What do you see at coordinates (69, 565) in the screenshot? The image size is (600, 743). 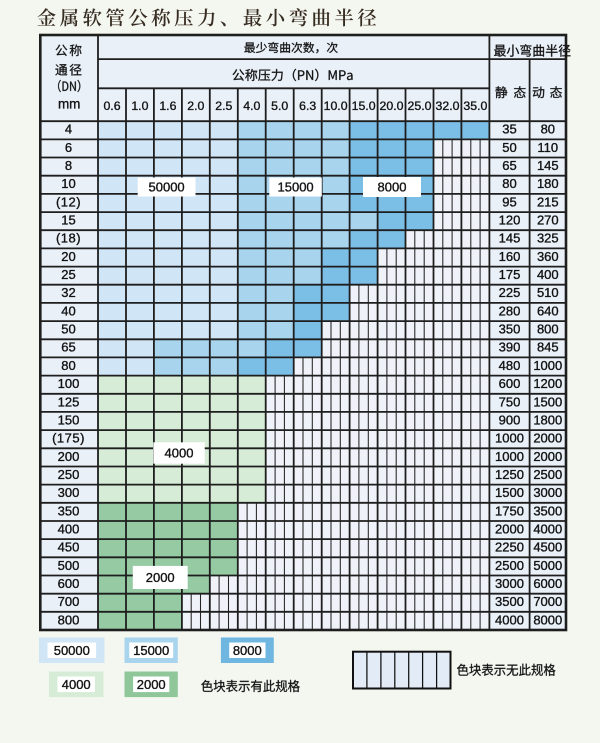 I see `svg-text: 500` at bounding box center [69, 565].